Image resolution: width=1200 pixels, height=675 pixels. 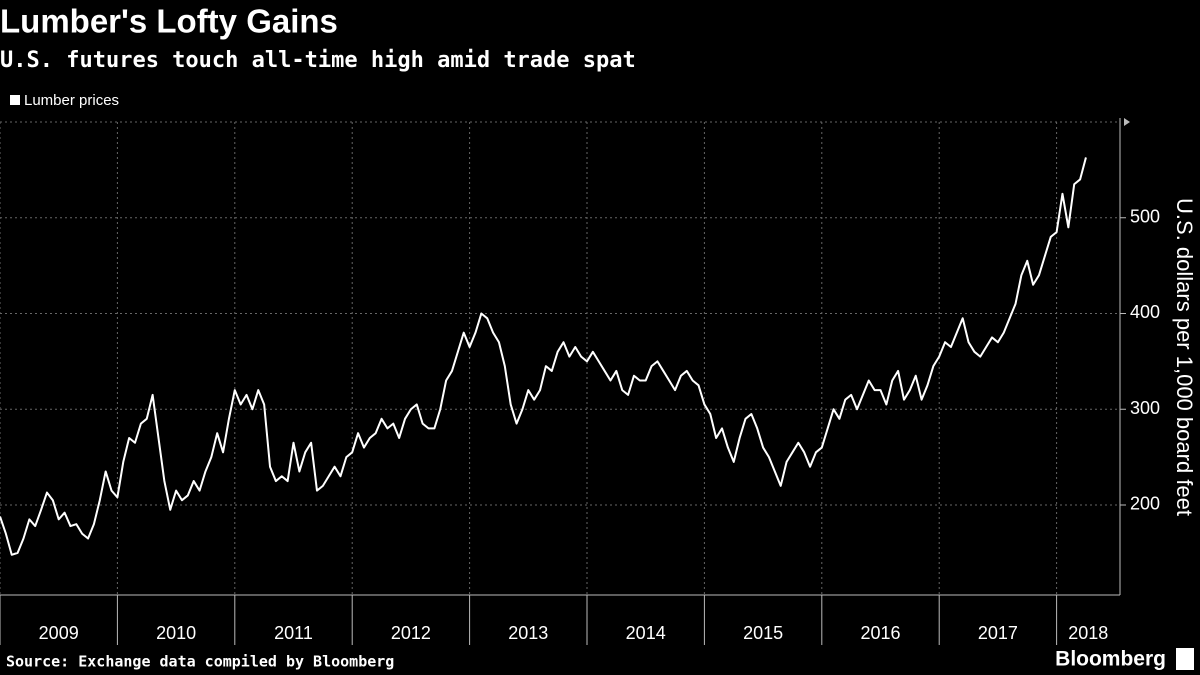 I want to click on axis-arrow, so click(x=1127, y=122).